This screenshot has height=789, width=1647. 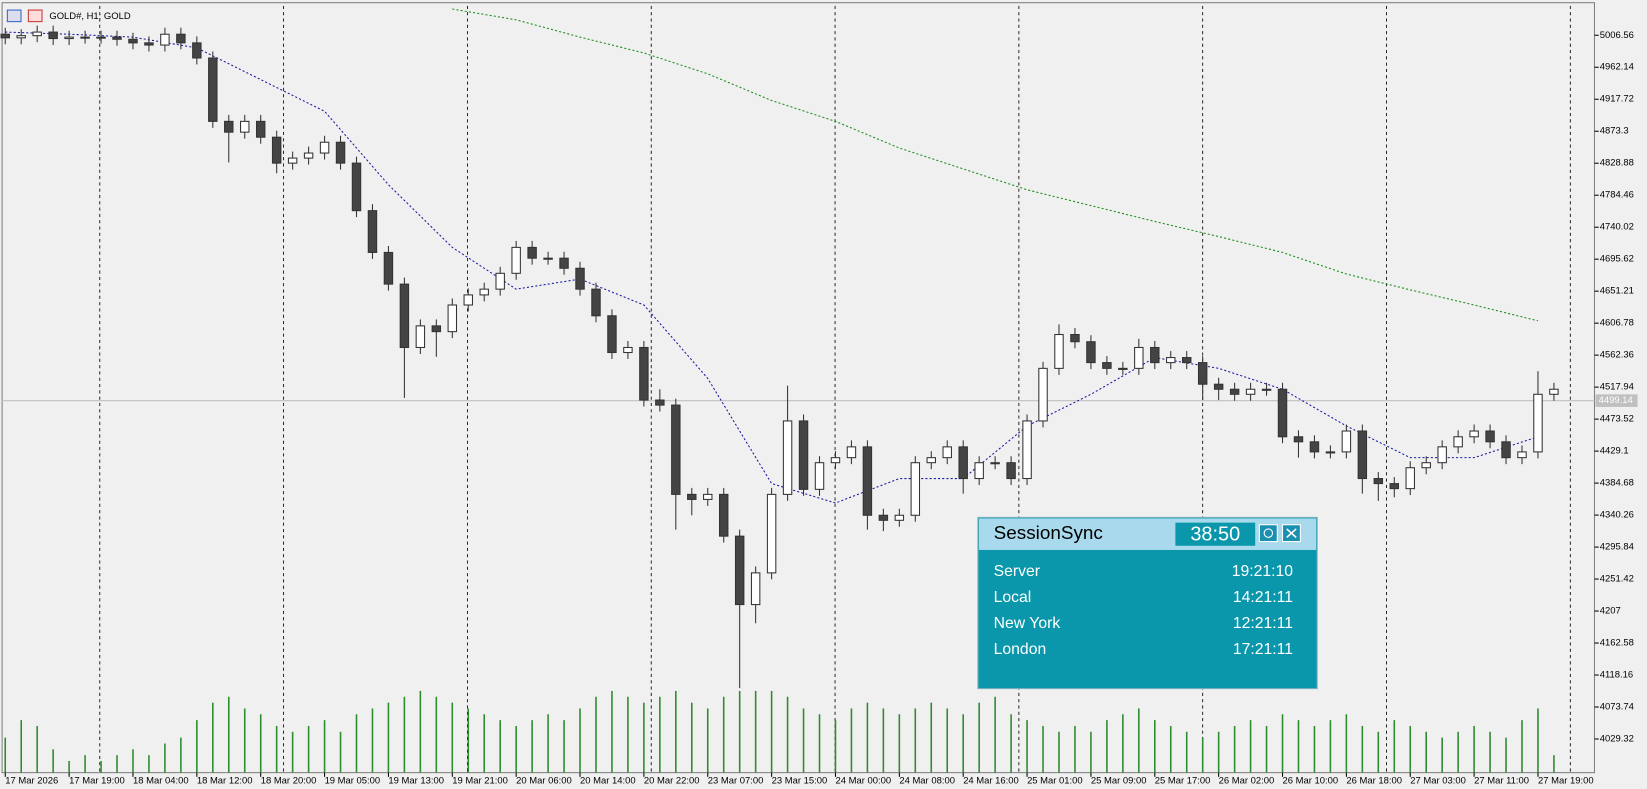 What do you see at coordinates (1617, 67) in the screenshot?
I see `y-tick-label: 4962.14` at bounding box center [1617, 67].